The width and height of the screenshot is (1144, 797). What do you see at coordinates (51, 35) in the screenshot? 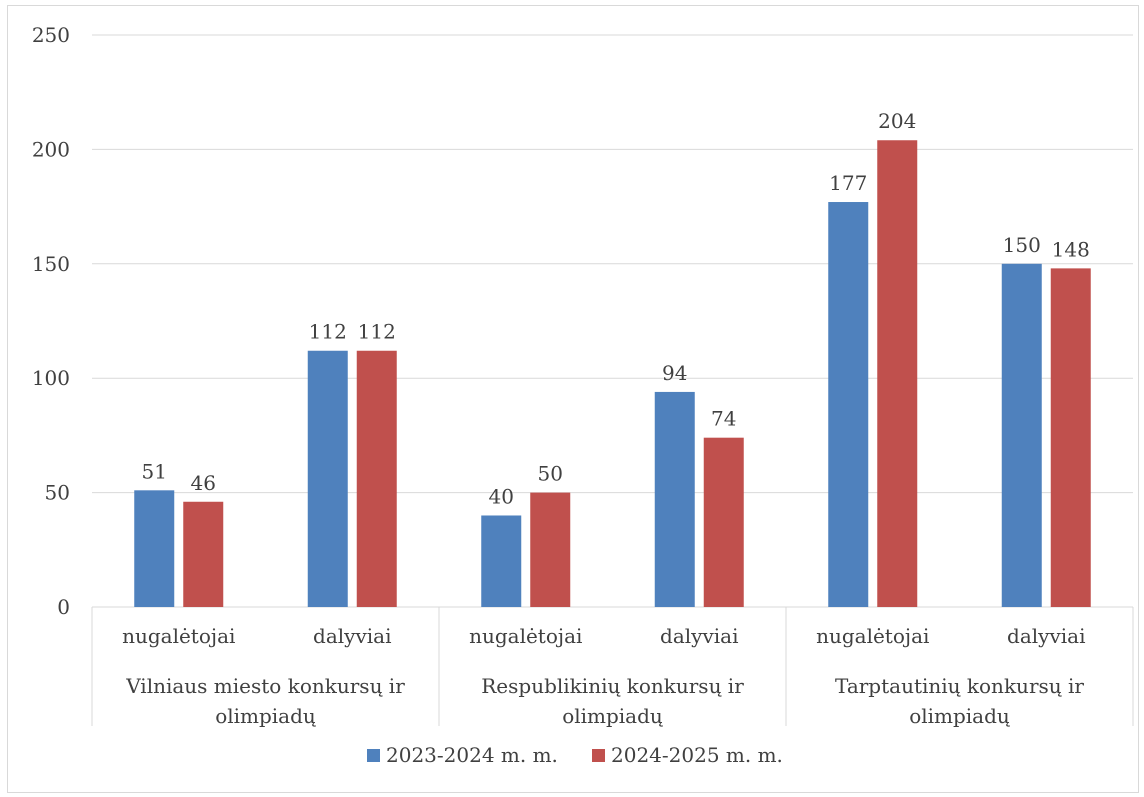
I see `y-tick-label: 250` at bounding box center [51, 35].